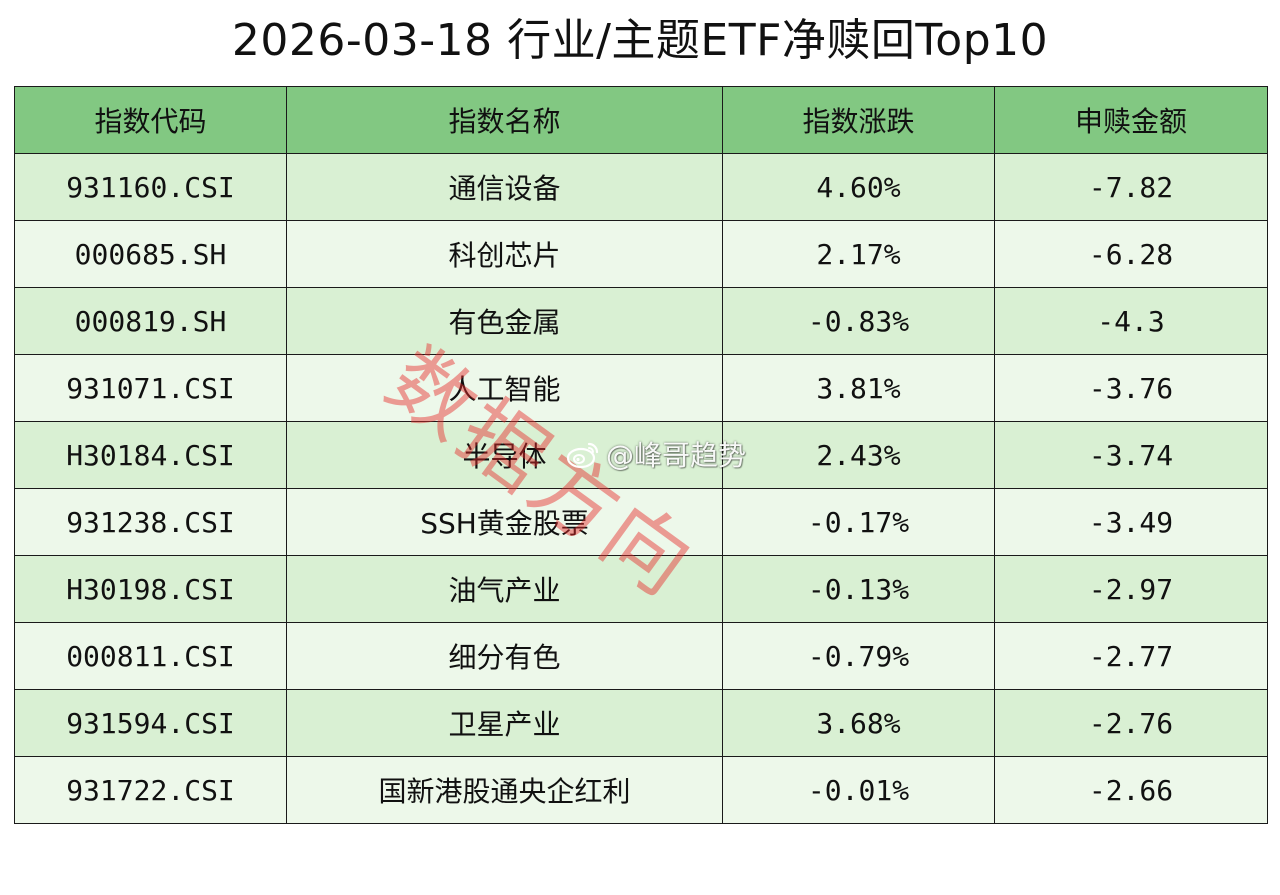 This screenshot has height=895, width=1280. Describe the element at coordinates (150, 790) in the screenshot. I see `cell-code: 931722.CSI` at that location.